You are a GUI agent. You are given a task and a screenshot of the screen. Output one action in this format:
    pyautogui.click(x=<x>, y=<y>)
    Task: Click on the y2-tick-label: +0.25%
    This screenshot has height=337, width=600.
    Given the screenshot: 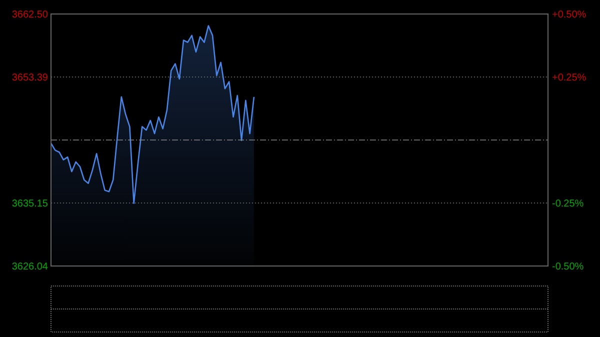 What is the action you would take?
    pyautogui.click(x=569, y=78)
    